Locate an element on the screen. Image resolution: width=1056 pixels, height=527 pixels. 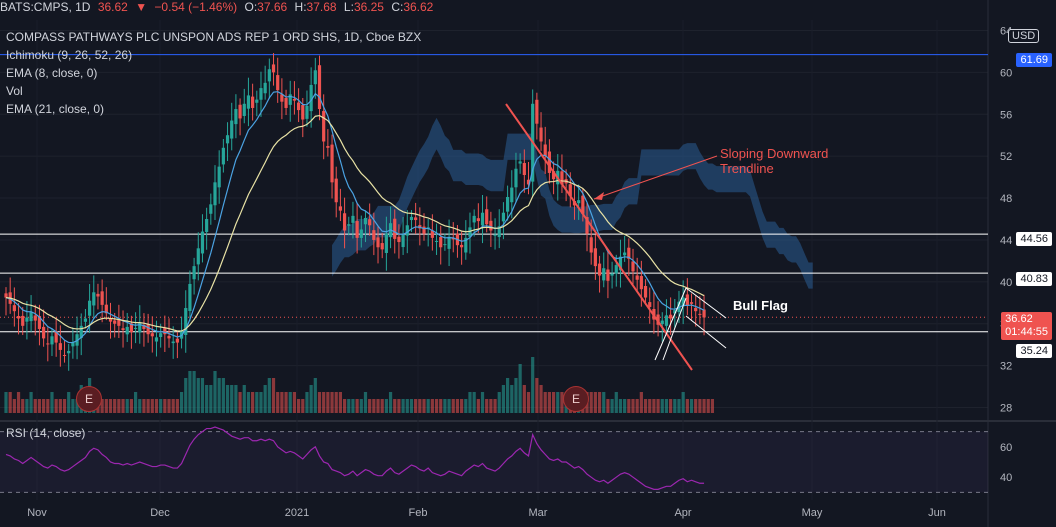
legend-ema8: EMA (8, close, 0) is located at coordinates (52, 73).